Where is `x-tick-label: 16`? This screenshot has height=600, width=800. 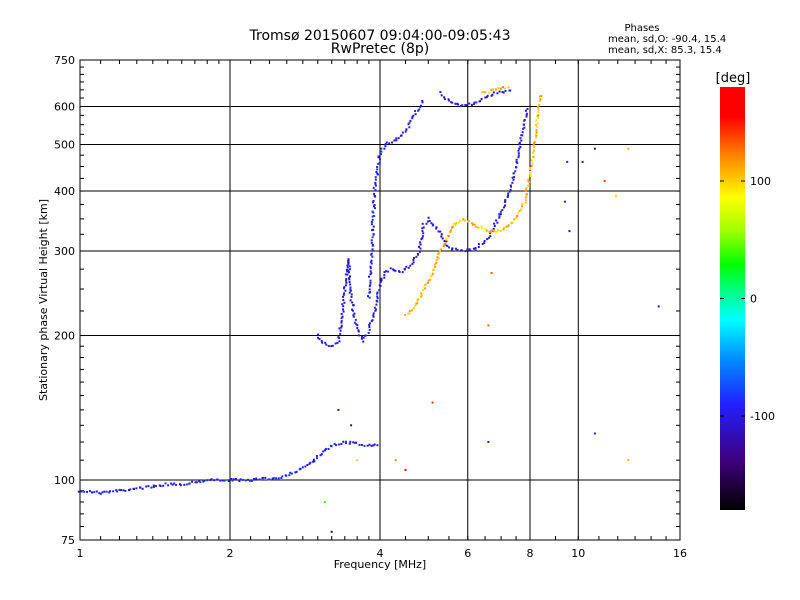 x-tick-label: 16 is located at coordinates (680, 553).